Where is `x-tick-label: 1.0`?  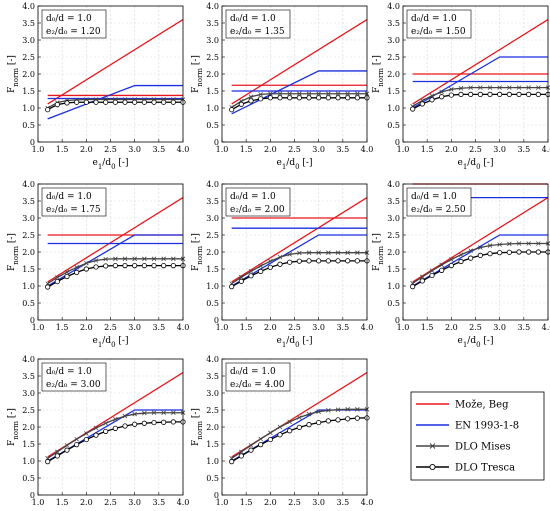
x-tick-label: 1.0 is located at coordinates (222, 502).